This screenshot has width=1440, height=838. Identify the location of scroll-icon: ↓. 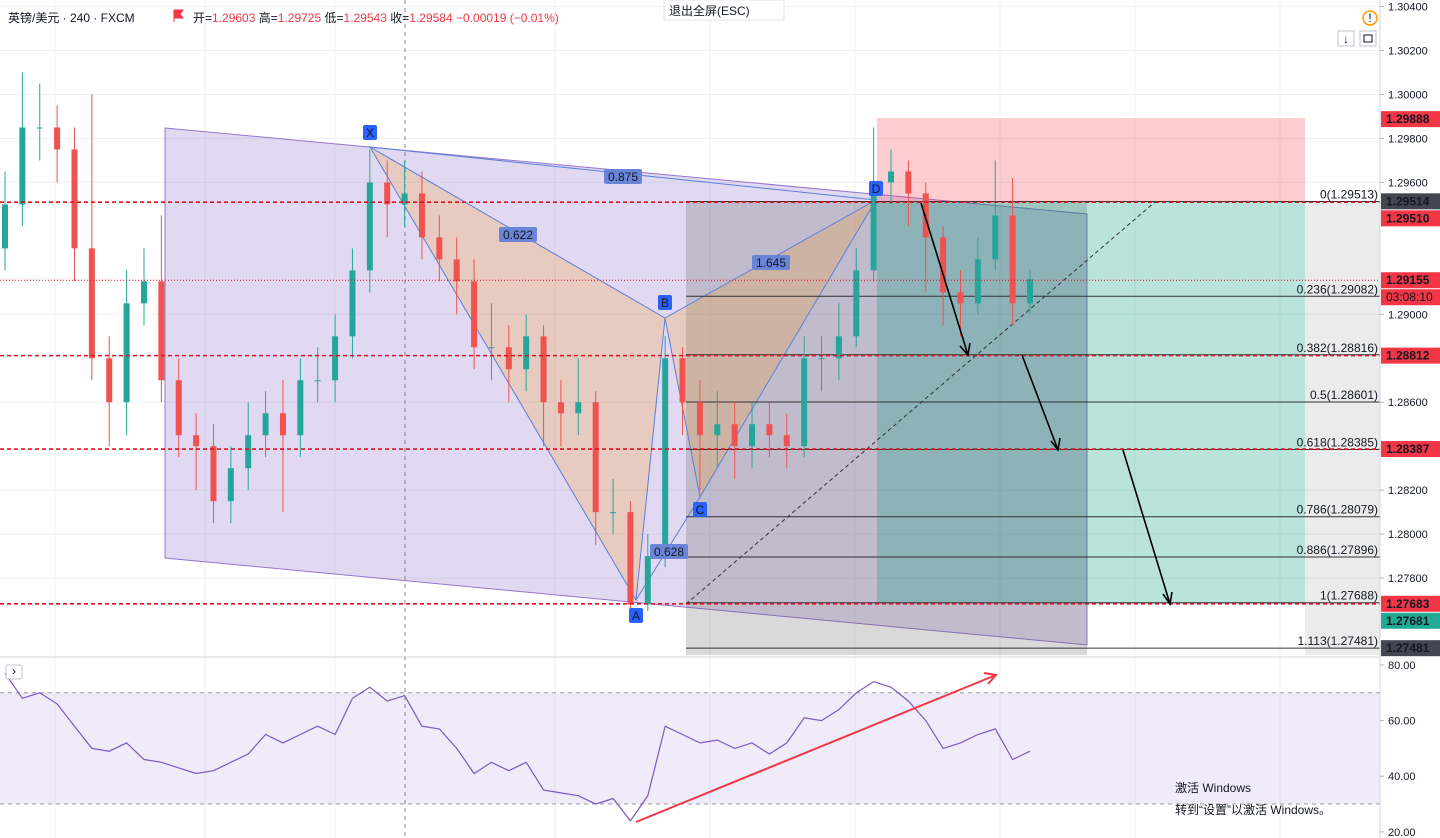
(1346, 39).